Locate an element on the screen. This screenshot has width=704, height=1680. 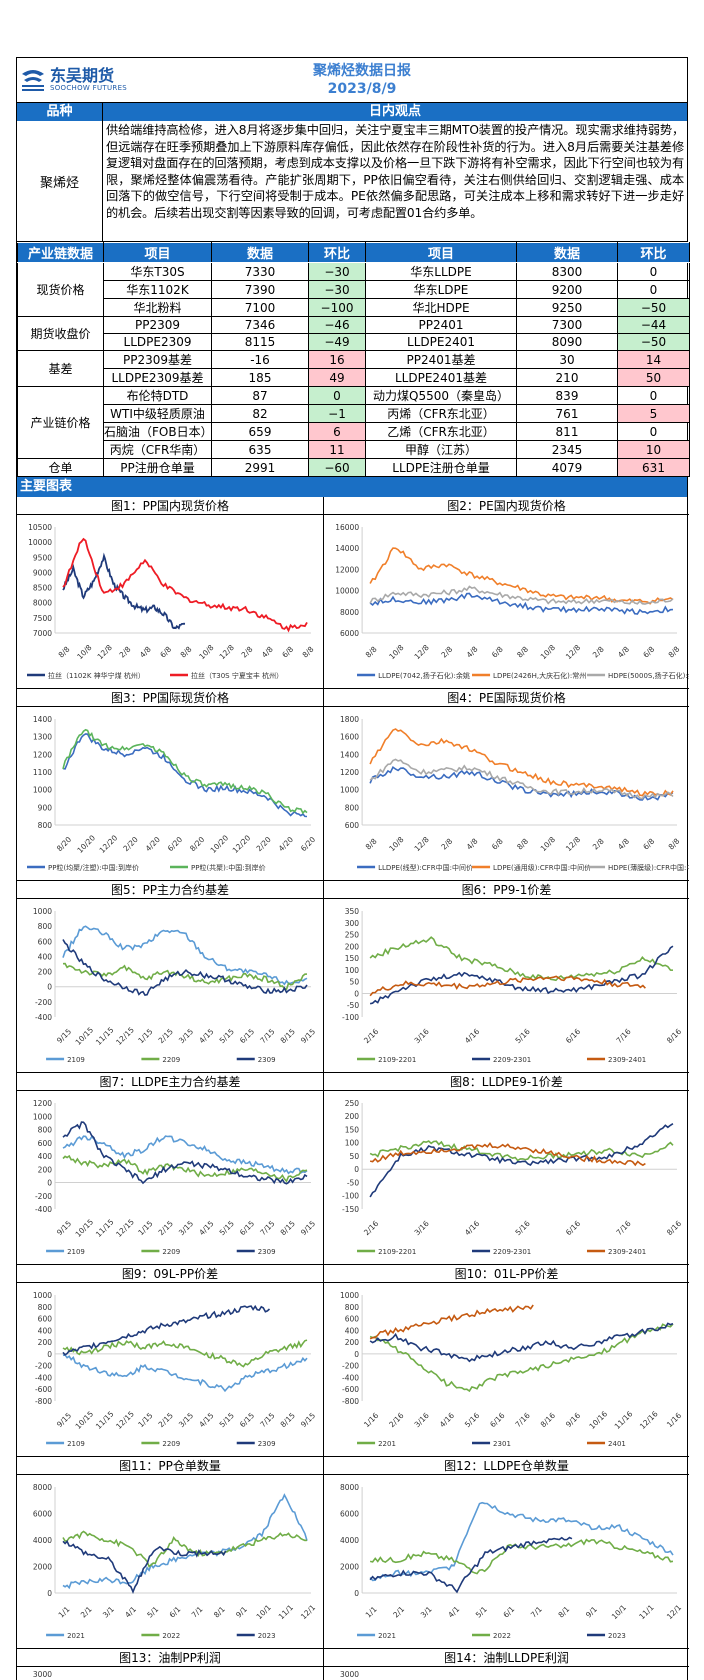
y-tick-label: 16000 is located at coordinates (347, 527).